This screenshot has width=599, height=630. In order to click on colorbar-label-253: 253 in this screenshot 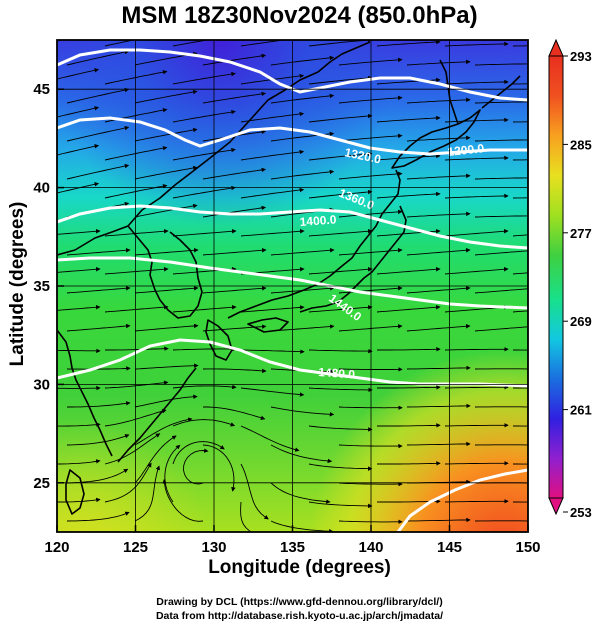, I will do `click(581, 512)`.